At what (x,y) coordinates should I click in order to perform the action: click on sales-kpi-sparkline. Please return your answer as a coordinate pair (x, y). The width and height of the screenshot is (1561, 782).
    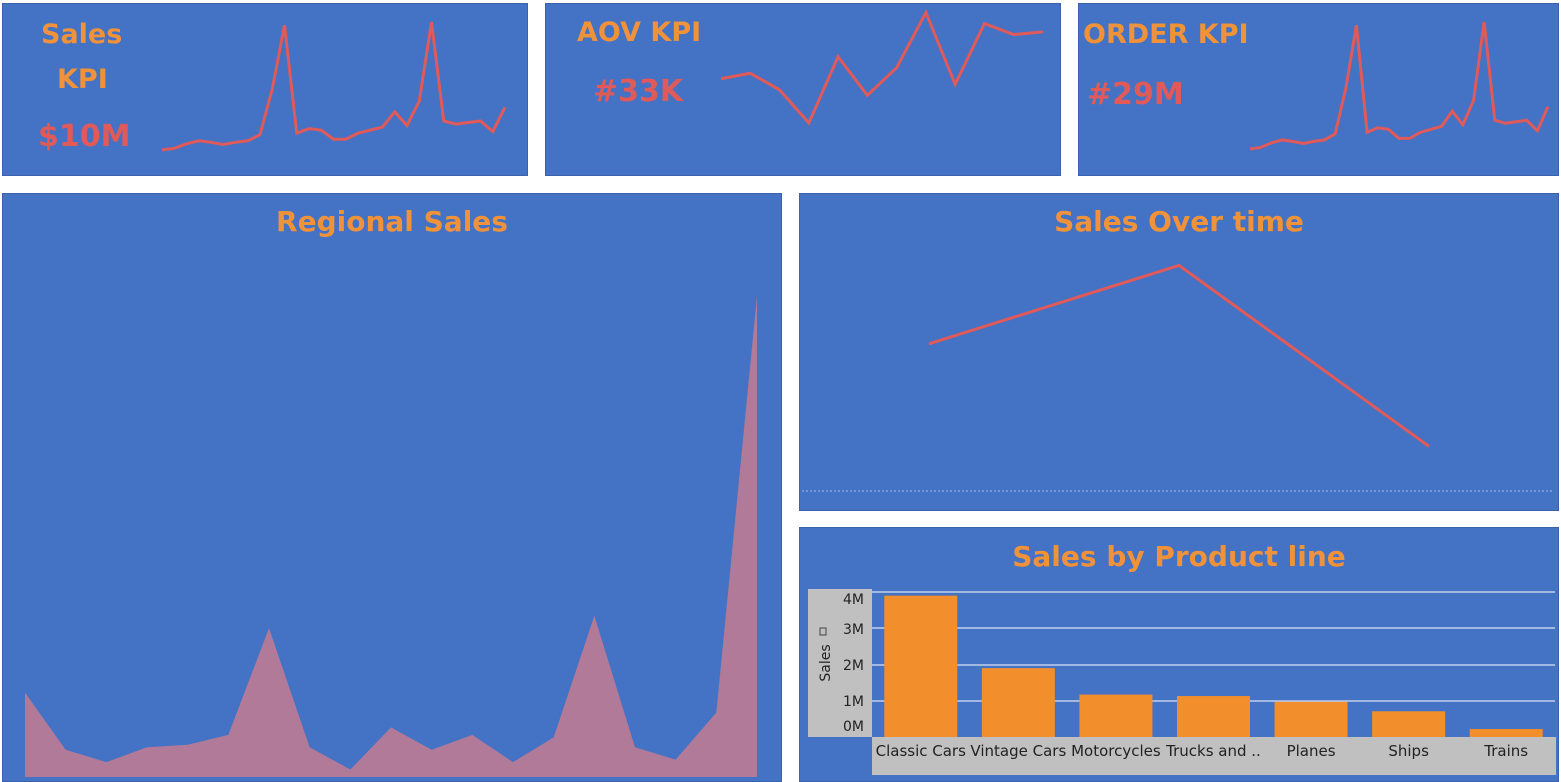
    Looking at the image, I should click on (265, 90).